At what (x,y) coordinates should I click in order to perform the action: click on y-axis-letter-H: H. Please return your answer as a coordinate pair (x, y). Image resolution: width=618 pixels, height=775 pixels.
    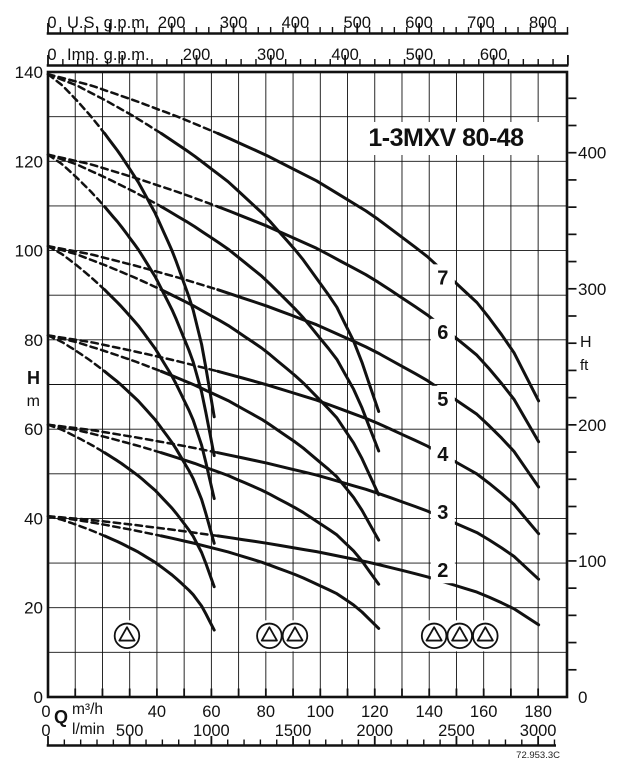
    Looking at the image, I should click on (33, 378).